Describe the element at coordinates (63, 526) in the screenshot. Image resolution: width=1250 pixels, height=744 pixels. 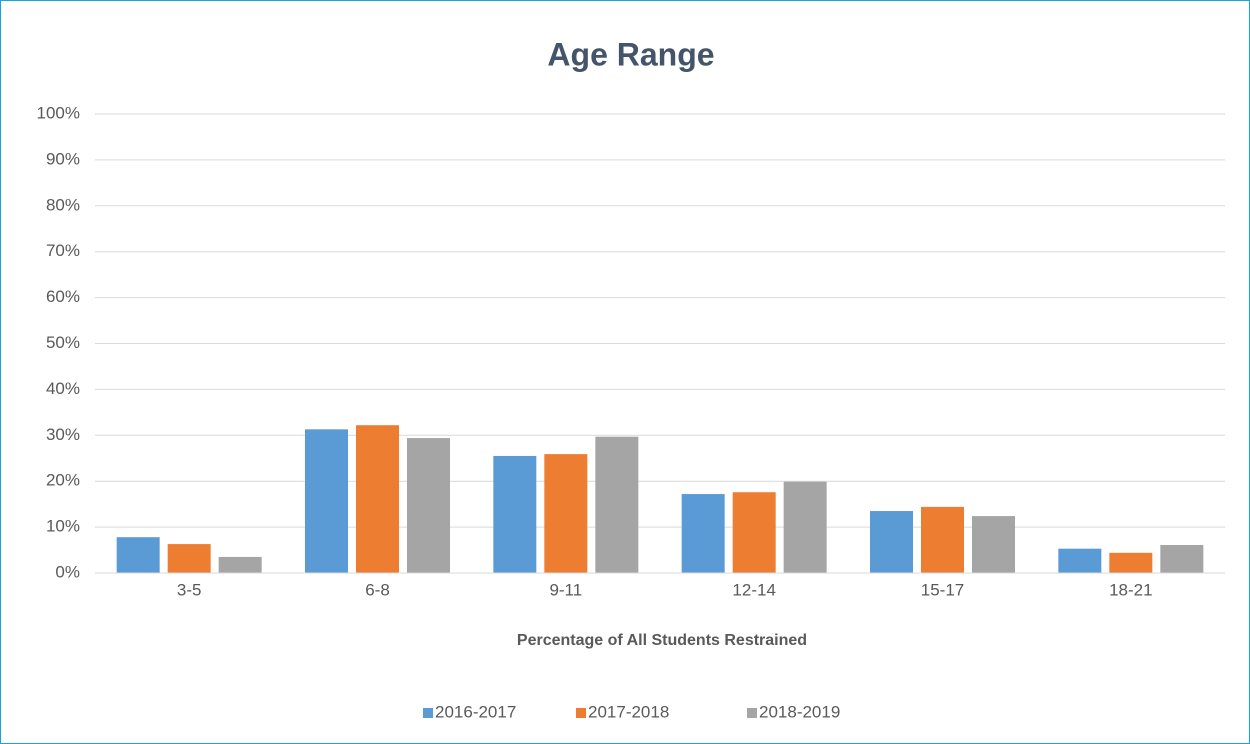
I see `y-tick-label: 10%` at that location.